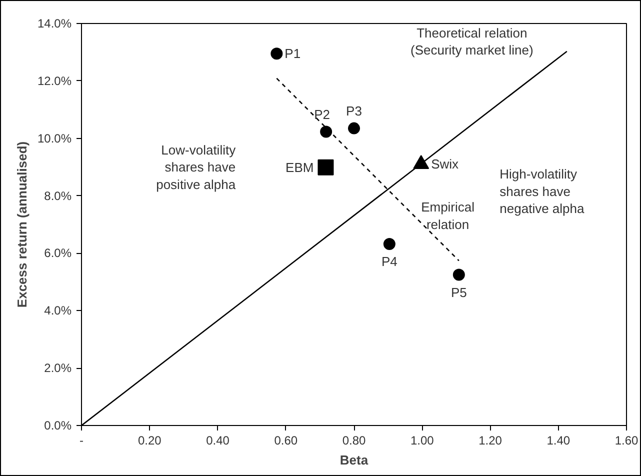  Describe the element at coordinates (58, 368) in the screenshot. I see `y-tick-label: 2.0%` at that location.